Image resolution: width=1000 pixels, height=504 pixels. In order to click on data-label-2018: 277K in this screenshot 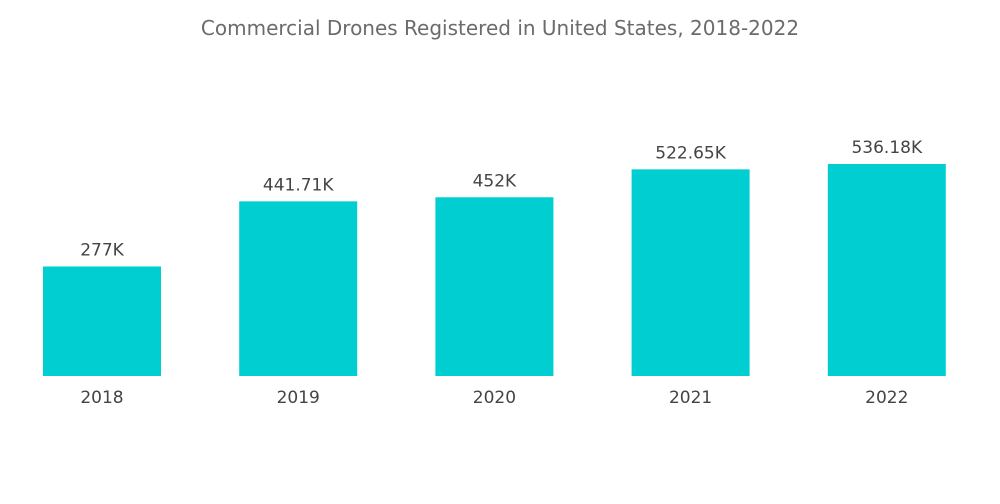, I will do `click(102, 250)`.